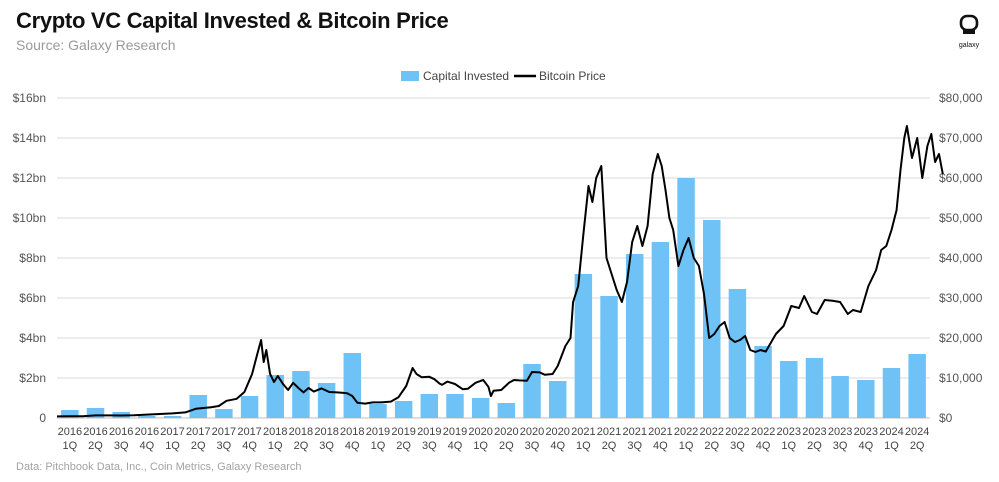 This screenshot has width=999, height=482. I want to click on galaxy-logo: galaxy, so click(969, 31).